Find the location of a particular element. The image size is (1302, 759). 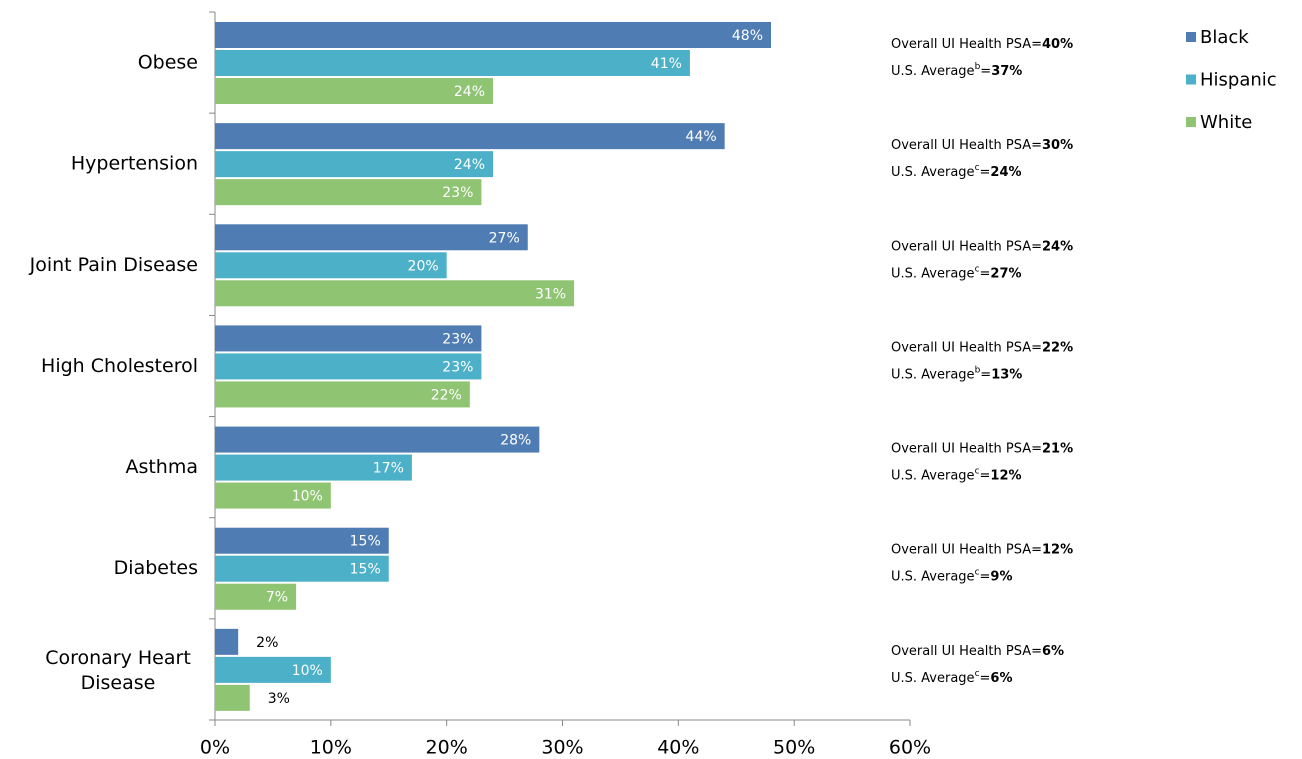

annotation-us-value: 9% is located at coordinates (1001, 576).